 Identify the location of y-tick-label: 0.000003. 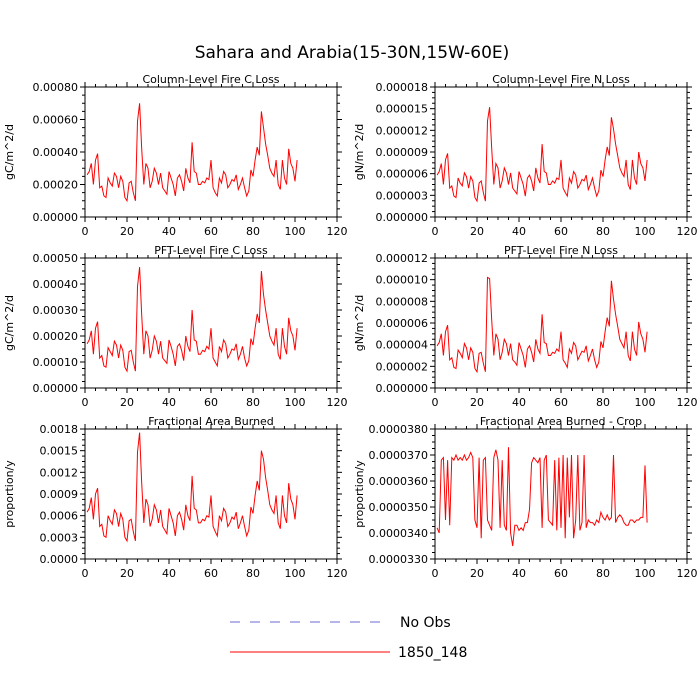
(402, 195).